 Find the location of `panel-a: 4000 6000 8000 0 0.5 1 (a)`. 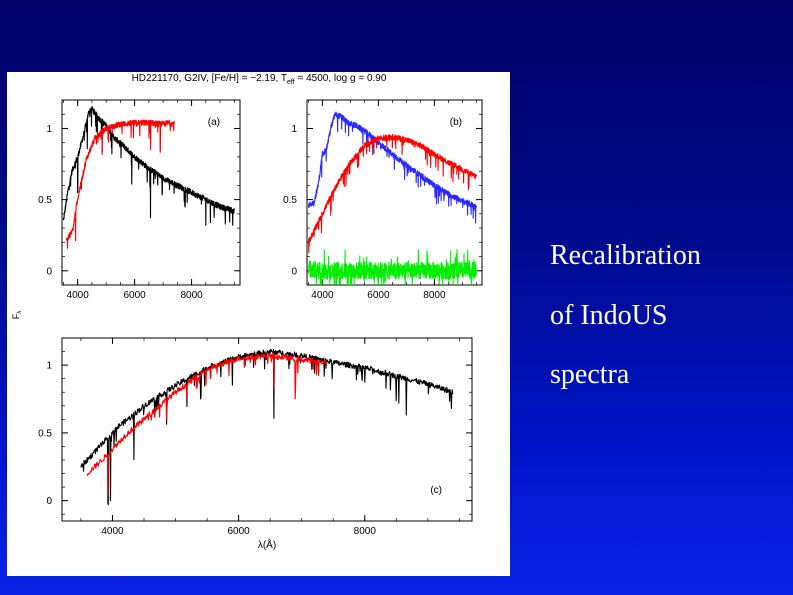

panel-a: 4000 6000 8000 0 0.5 1 (a) is located at coordinates (139, 200).